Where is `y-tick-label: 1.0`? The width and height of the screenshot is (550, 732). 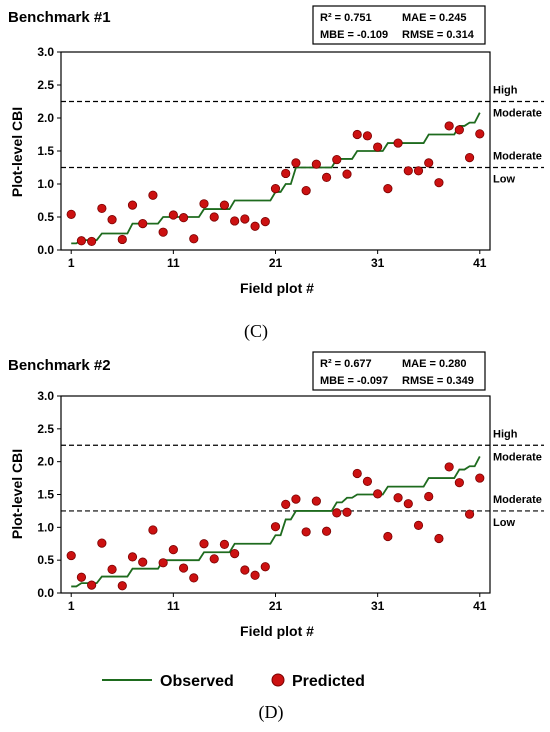 y-tick-label: 1.0 is located at coordinates (45, 184).